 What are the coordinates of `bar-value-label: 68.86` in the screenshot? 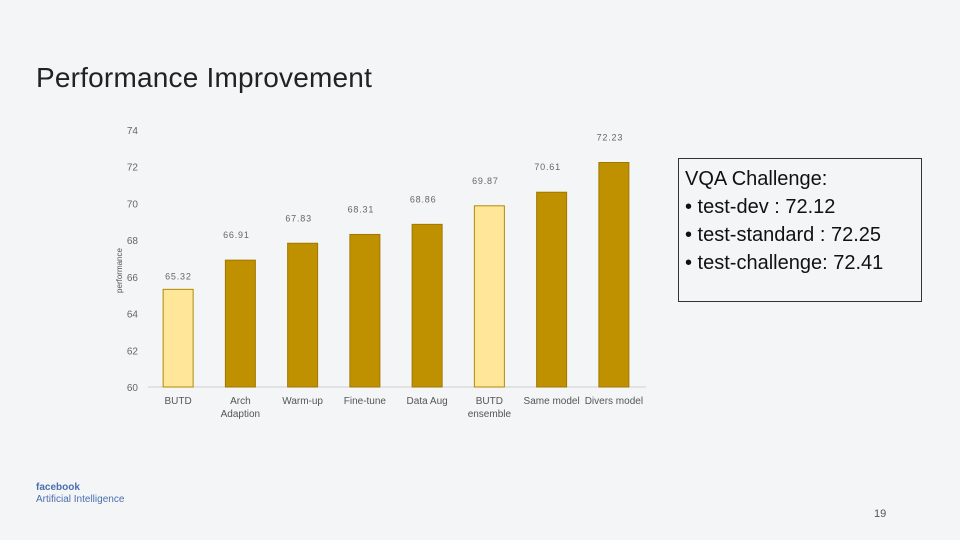 It's located at (423, 199).